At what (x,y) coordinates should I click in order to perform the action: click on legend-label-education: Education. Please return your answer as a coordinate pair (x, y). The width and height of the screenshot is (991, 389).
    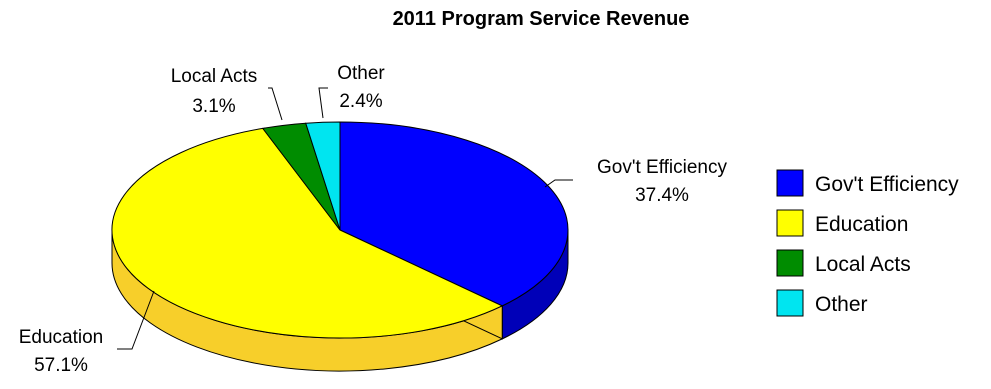
    Looking at the image, I should click on (861, 224).